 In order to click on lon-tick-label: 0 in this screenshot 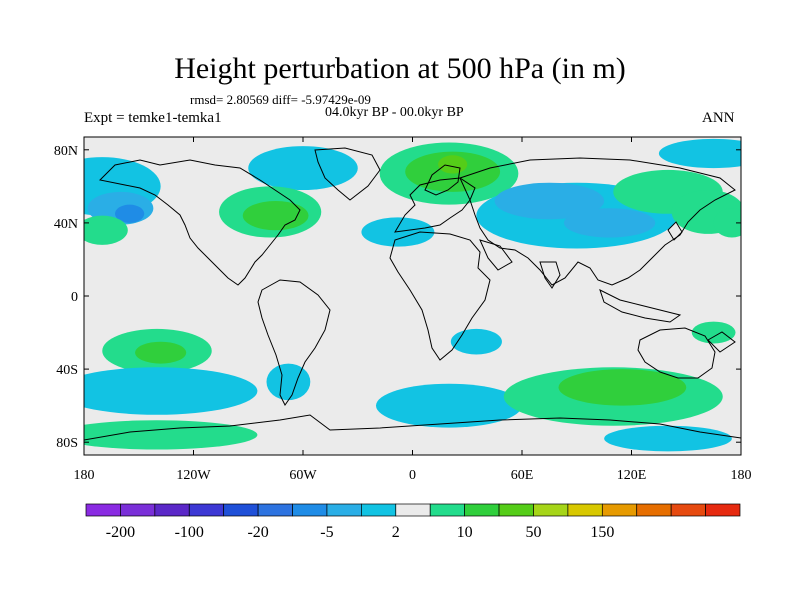, I will do `click(412, 475)`.